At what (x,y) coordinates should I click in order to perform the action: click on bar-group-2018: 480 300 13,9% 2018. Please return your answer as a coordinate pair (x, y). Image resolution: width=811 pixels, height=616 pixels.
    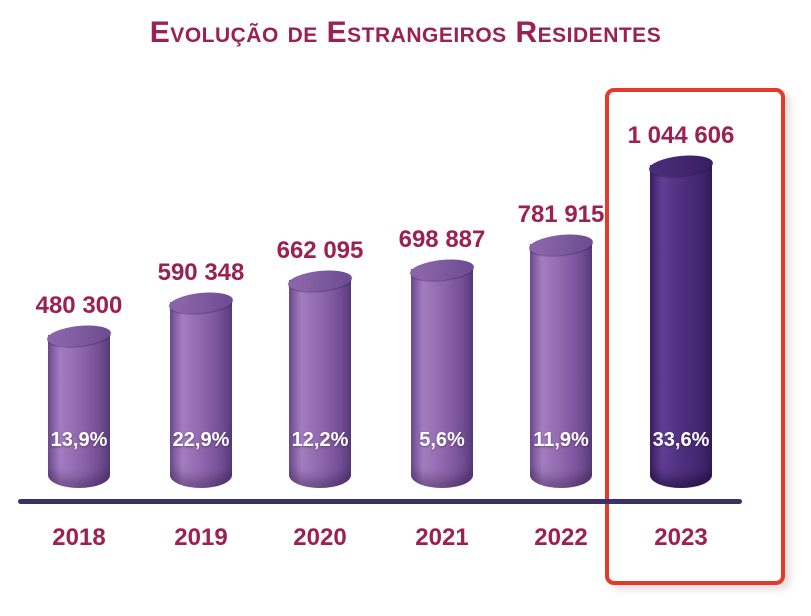
    Looking at the image, I should click on (79, 308).